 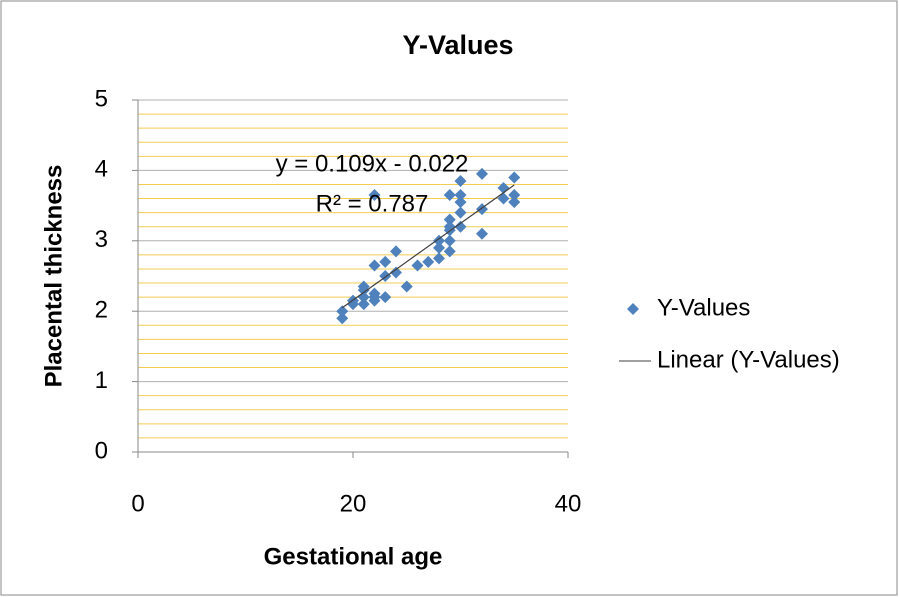 What do you see at coordinates (101, 98) in the screenshot?
I see `y-tick-label: 5` at bounding box center [101, 98].